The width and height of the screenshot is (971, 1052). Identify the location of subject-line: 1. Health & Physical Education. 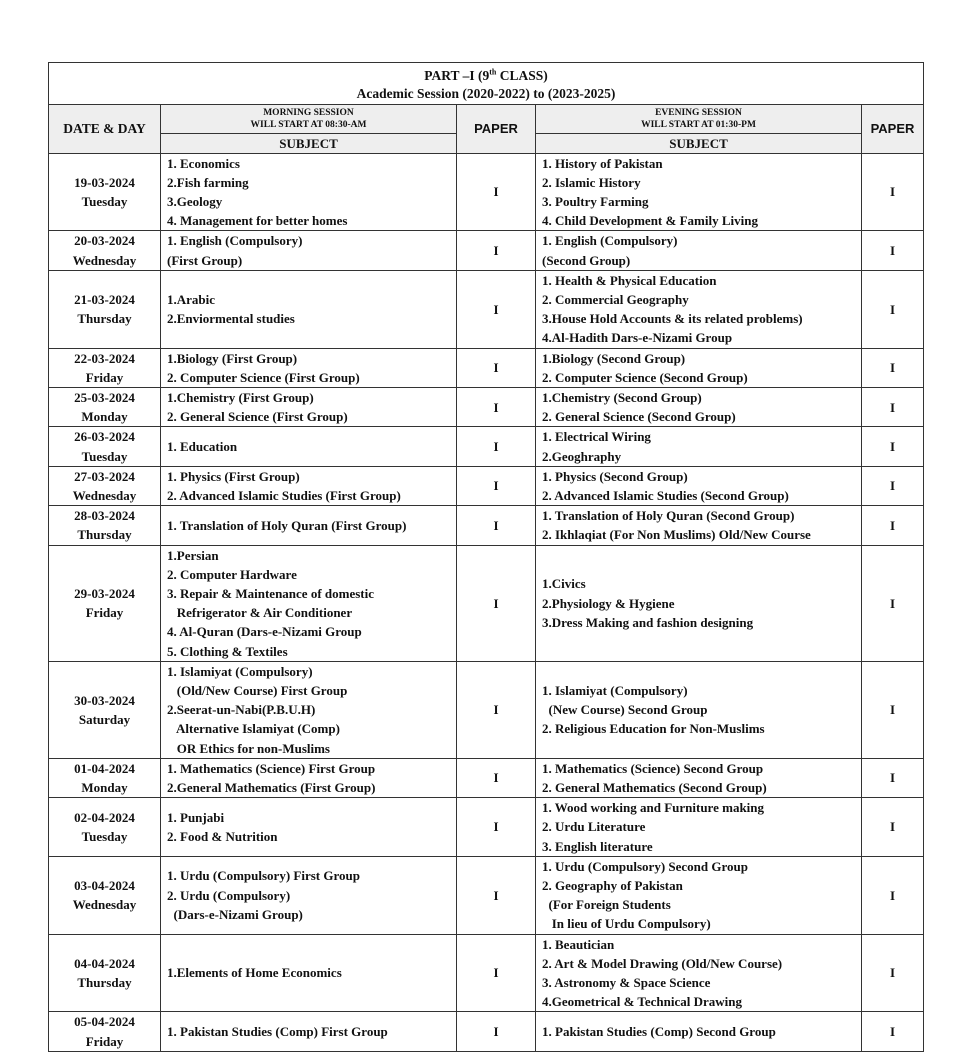
(629, 280).